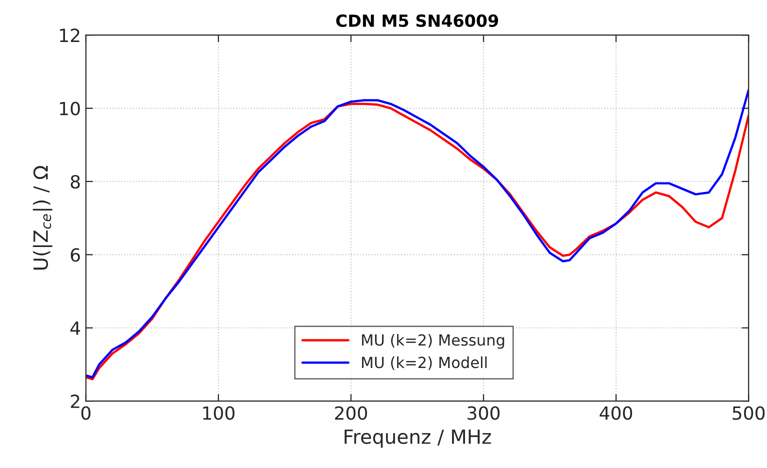 This screenshot has width=767, height=468. I want to click on y-tick-label: 12, so click(70, 35).